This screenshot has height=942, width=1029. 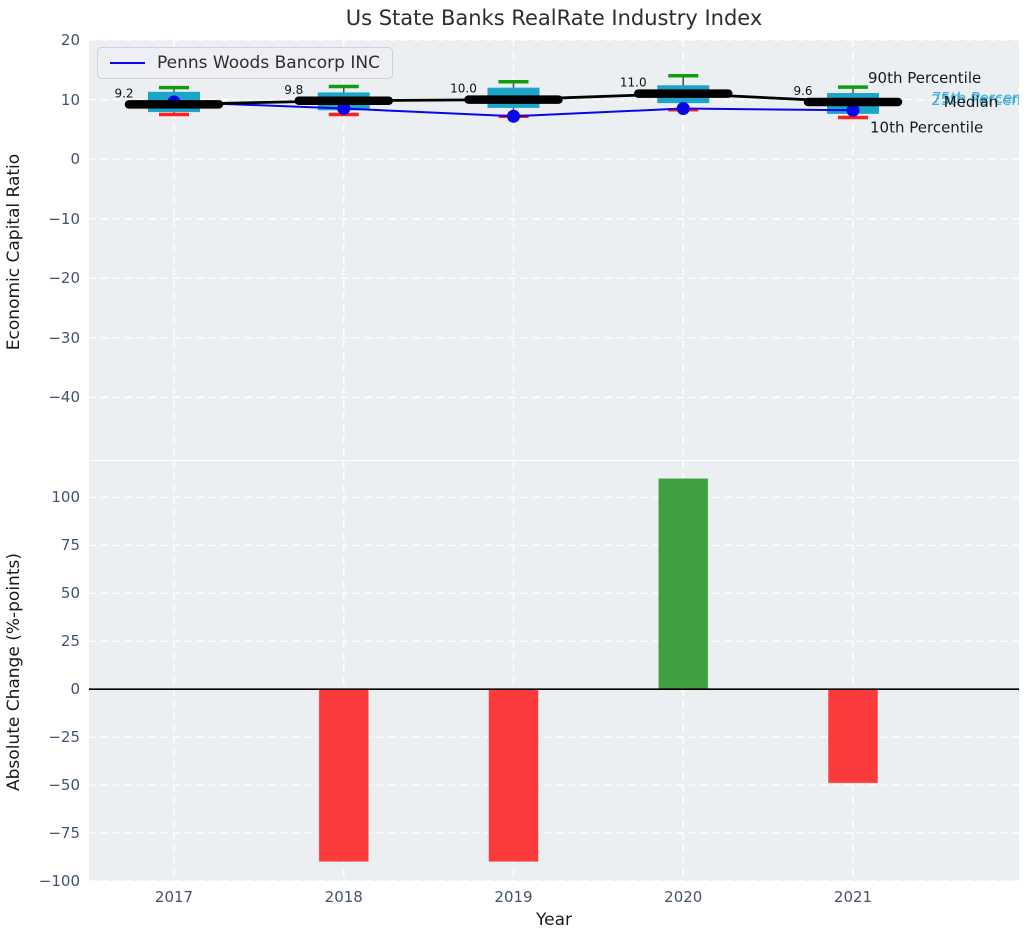 I want to click on y-tick-label: 50, so click(x=70, y=593).